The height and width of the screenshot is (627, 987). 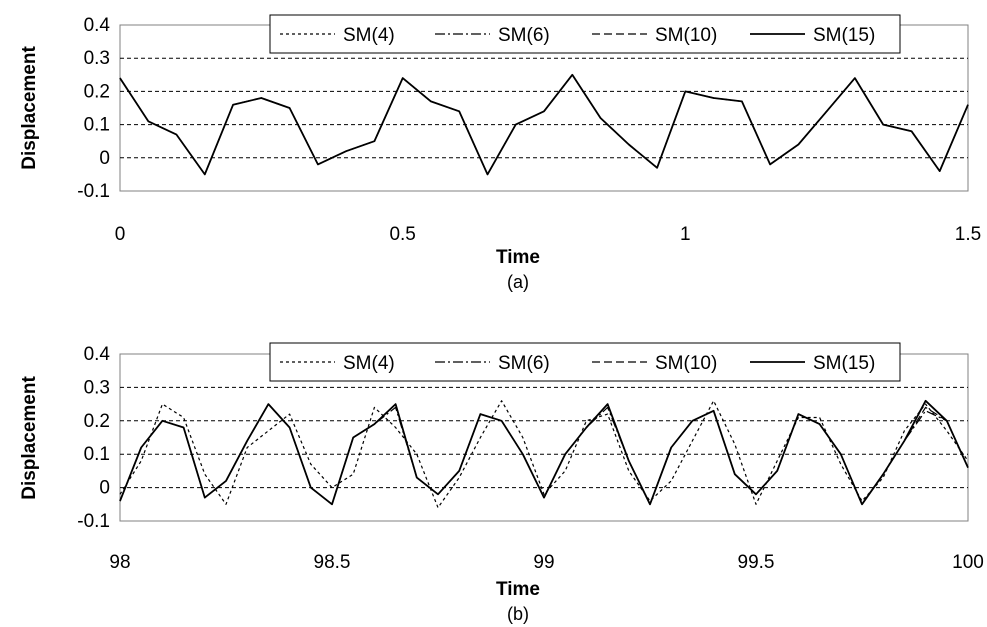 I want to click on x-tick-label: 99, so click(x=543, y=562).